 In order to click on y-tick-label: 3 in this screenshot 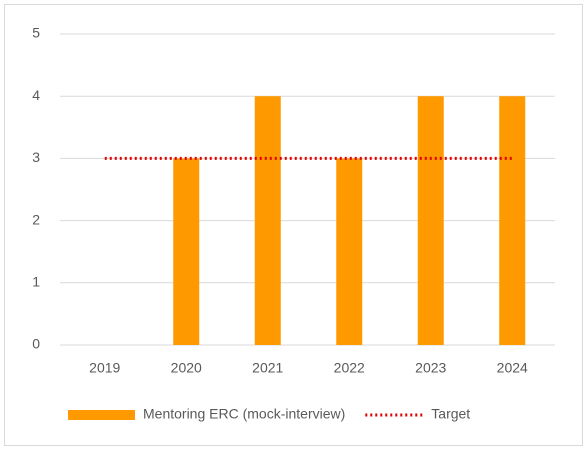, I will do `click(36, 157)`.